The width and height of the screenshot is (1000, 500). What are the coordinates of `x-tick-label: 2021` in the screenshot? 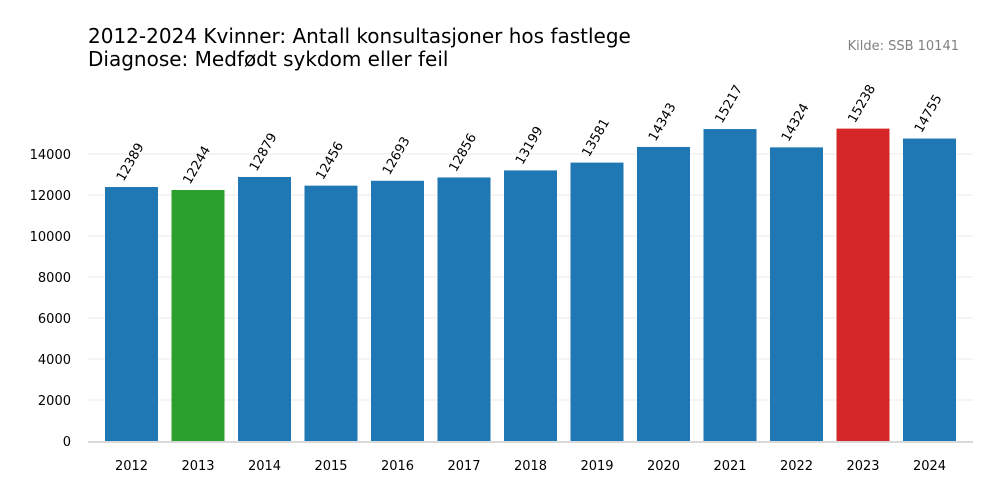 It's located at (729, 466).